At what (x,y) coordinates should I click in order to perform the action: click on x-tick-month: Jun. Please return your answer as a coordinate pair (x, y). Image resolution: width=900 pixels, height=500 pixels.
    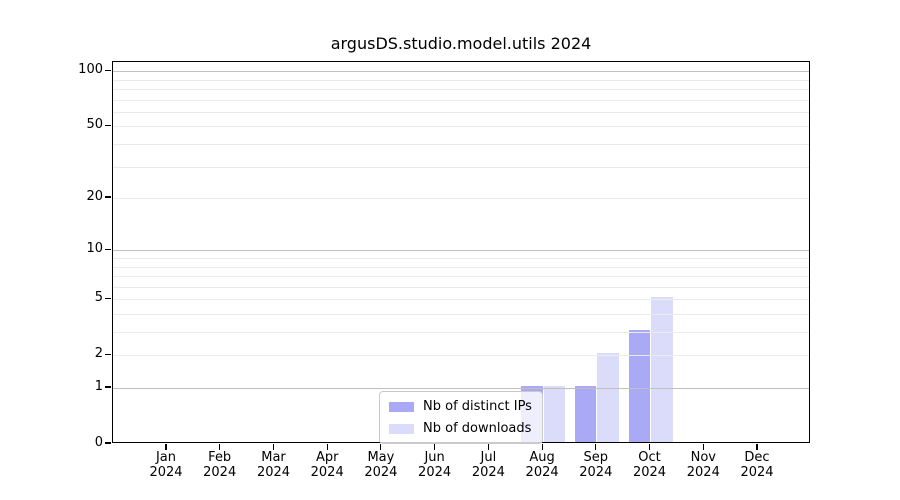
    Looking at the image, I should click on (434, 457).